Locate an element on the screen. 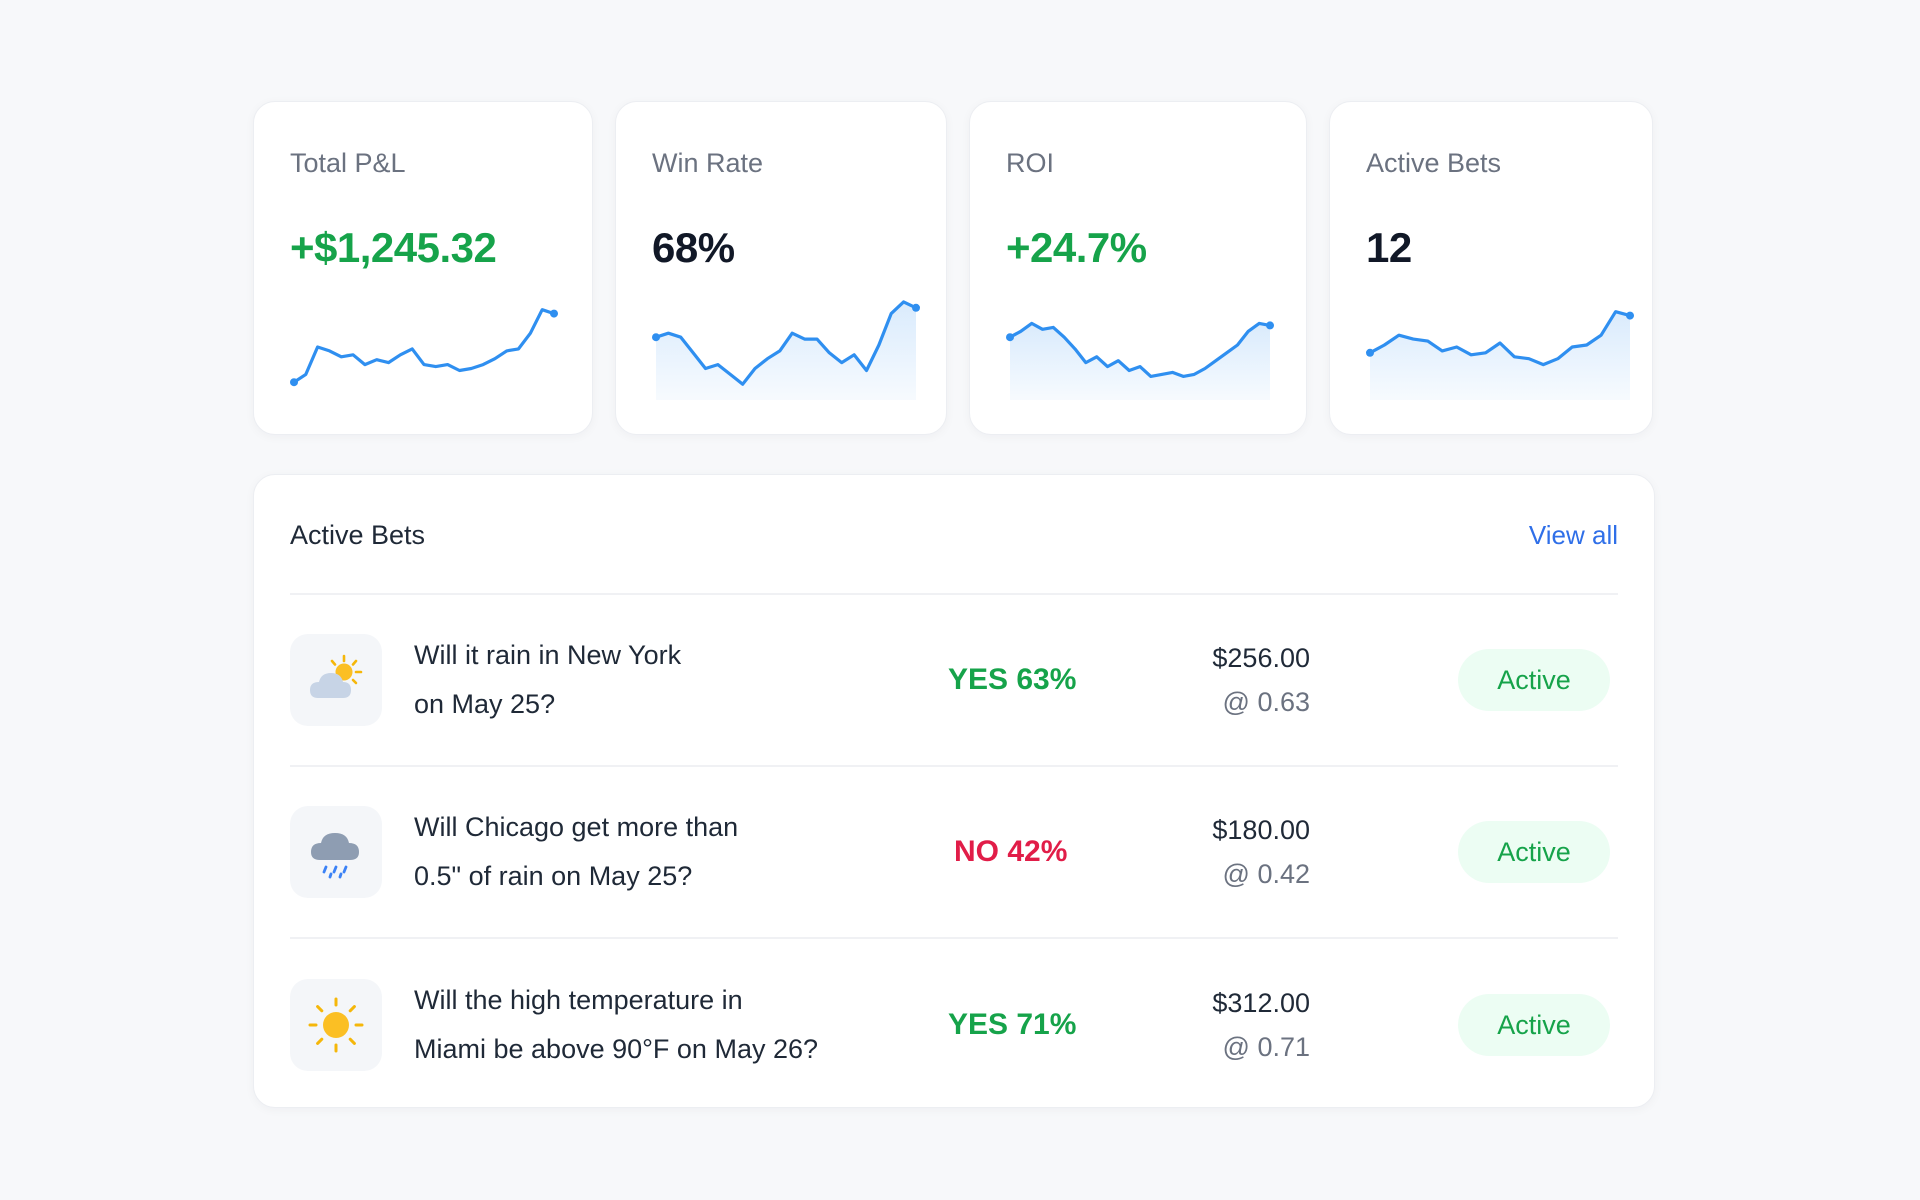 This screenshot has height=1200, width=1920. bet-stake: $312.00 is located at coordinates (1261, 1003).